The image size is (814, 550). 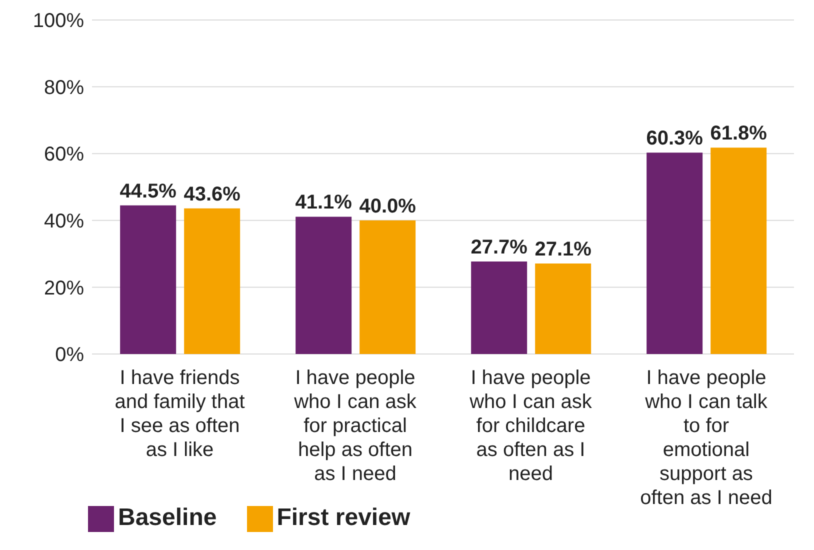 I want to click on y-tick-label: 40%, so click(x=64, y=221).